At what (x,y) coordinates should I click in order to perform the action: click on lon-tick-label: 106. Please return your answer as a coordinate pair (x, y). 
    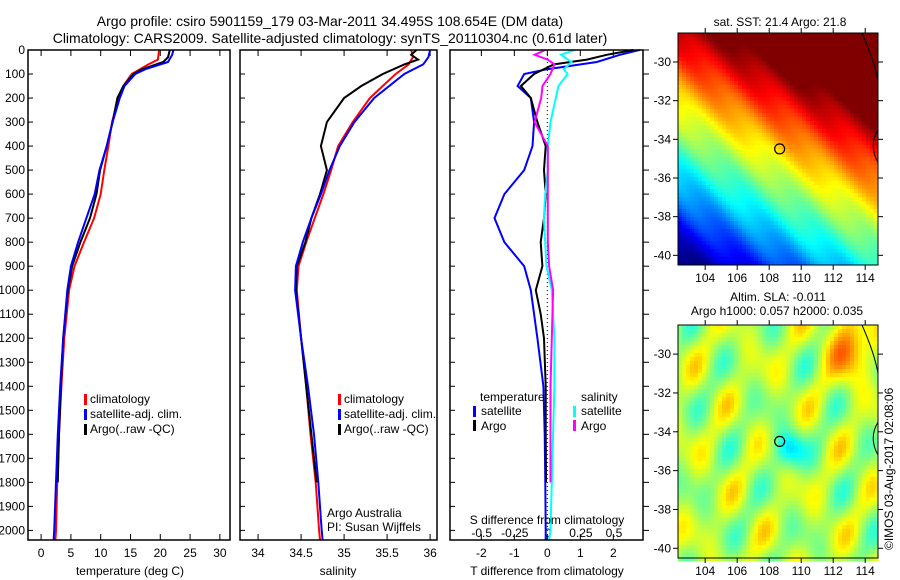
    Looking at the image, I should click on (737, 278).